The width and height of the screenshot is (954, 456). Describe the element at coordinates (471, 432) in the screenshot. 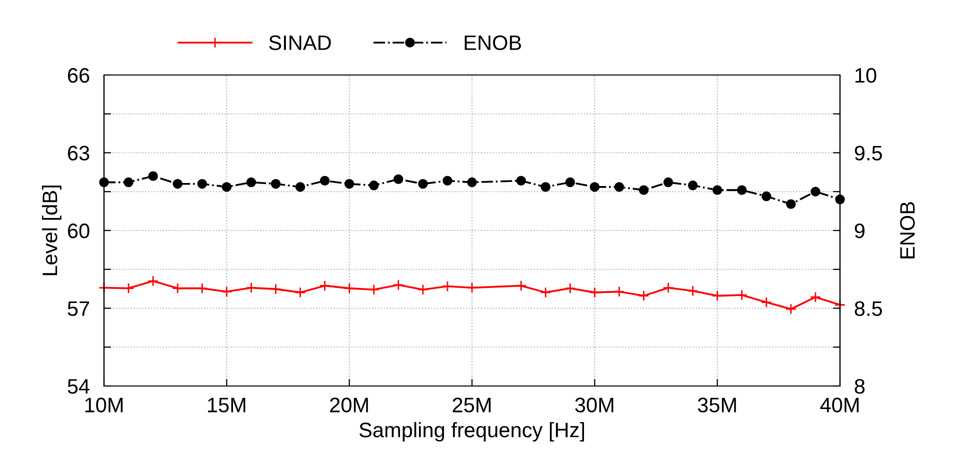

I see `x-axis-title: Sampling frequency [Hz]` at that location.